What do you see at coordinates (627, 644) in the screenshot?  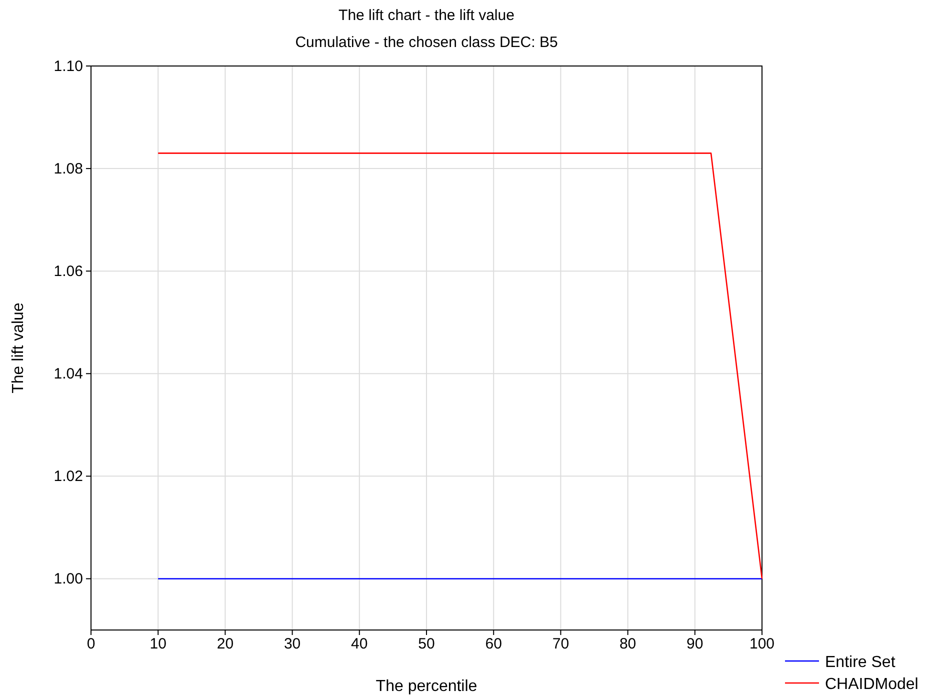 I see `x-tick-label: 80` at bounding box center [627, 644].